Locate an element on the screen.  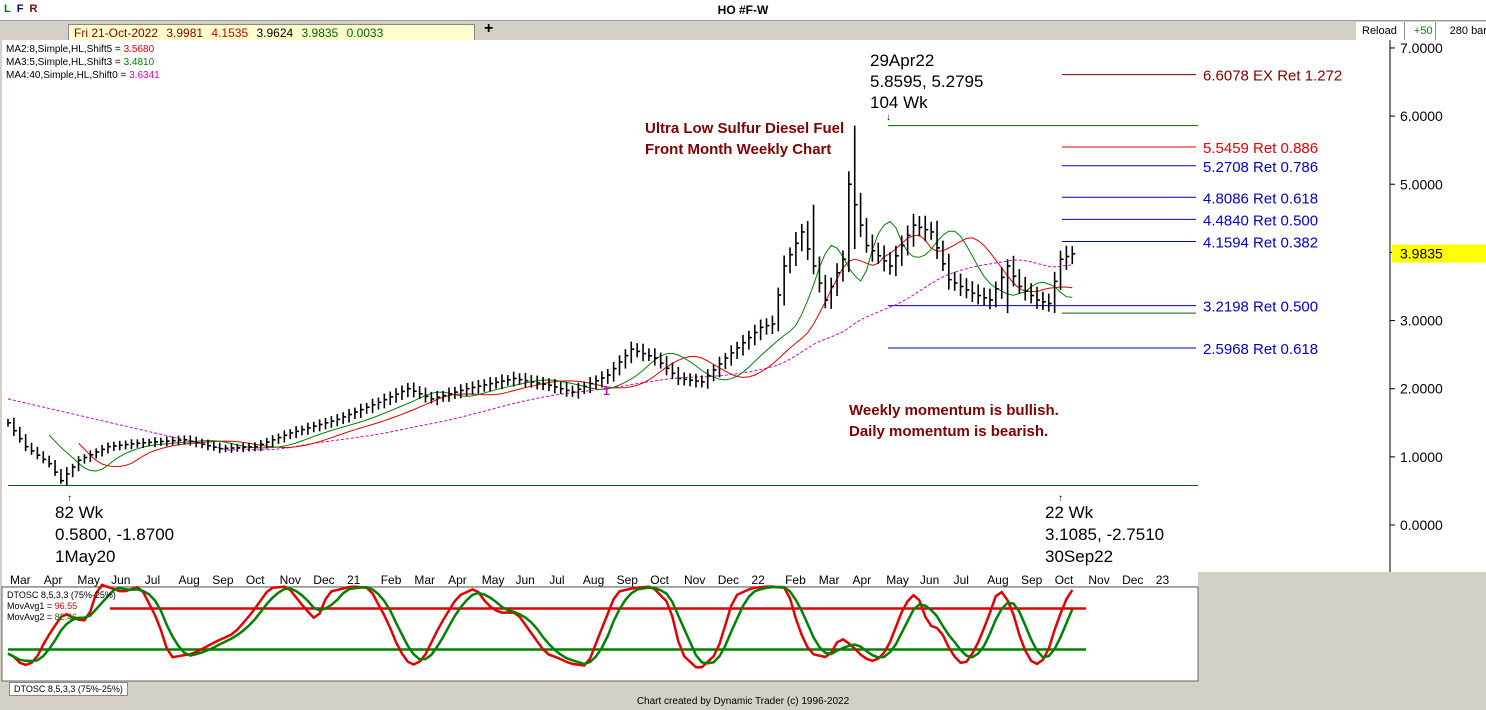
f-button: F is located at coordinates (20, 9).